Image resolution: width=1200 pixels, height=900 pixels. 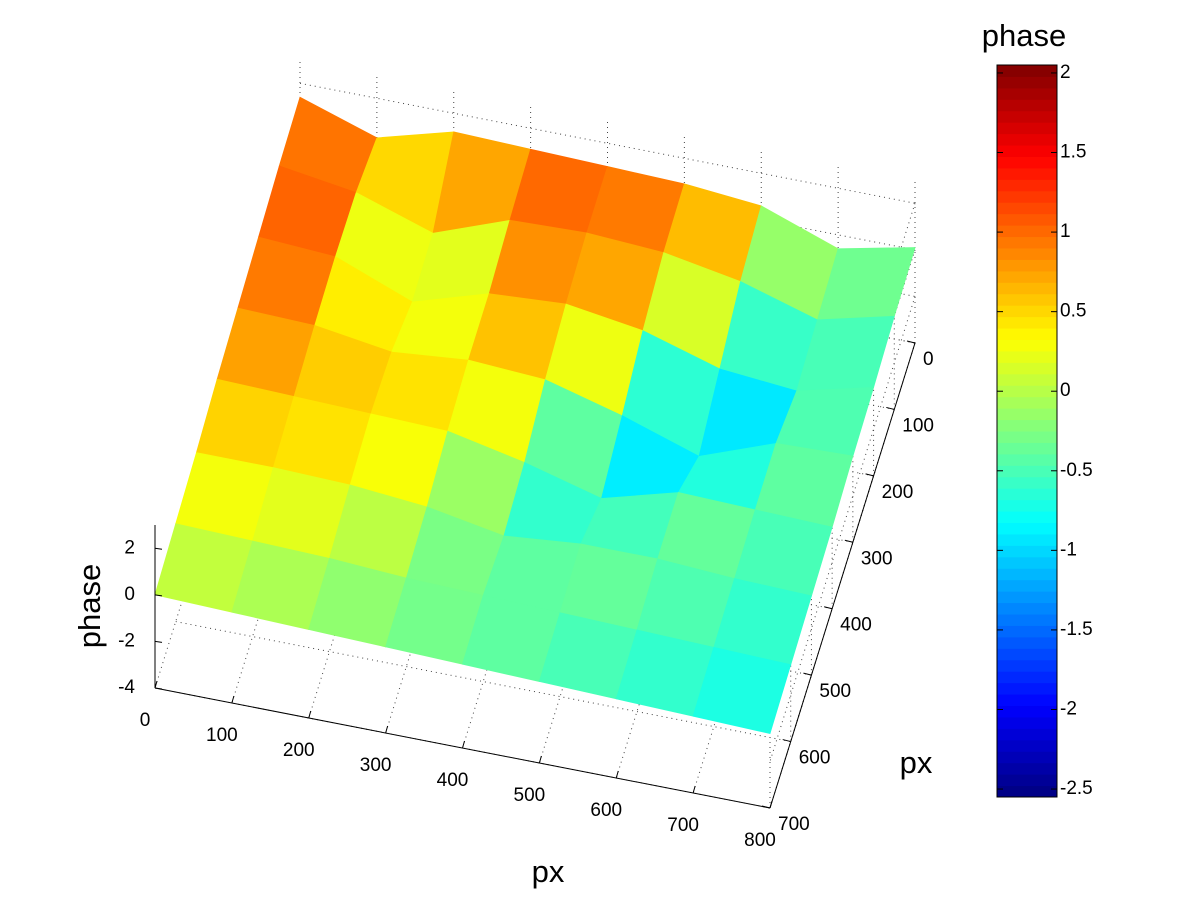 What do you see at coordinates (530, 795) in the screenshot?
I see `x-tick-label: 500` at bounding box center [530, 795].